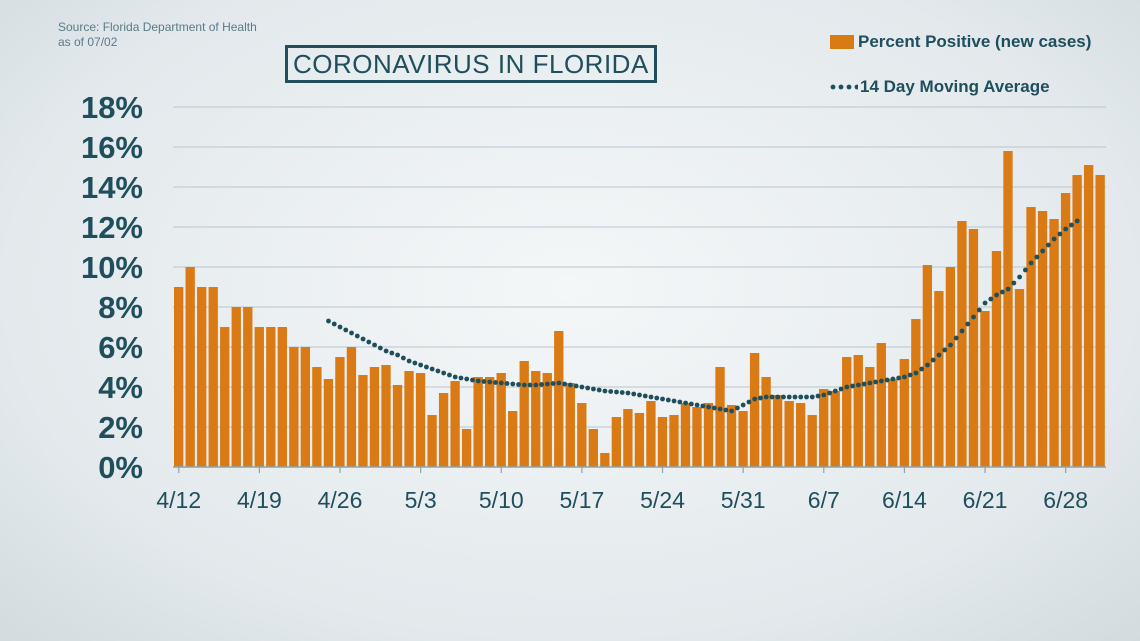 This screenshot has height=641, width=1140. What do you see at coordinates (178, 500) in the screenshot?
I see `x-tick-label: 4/12` at bounding box center [178, 500].